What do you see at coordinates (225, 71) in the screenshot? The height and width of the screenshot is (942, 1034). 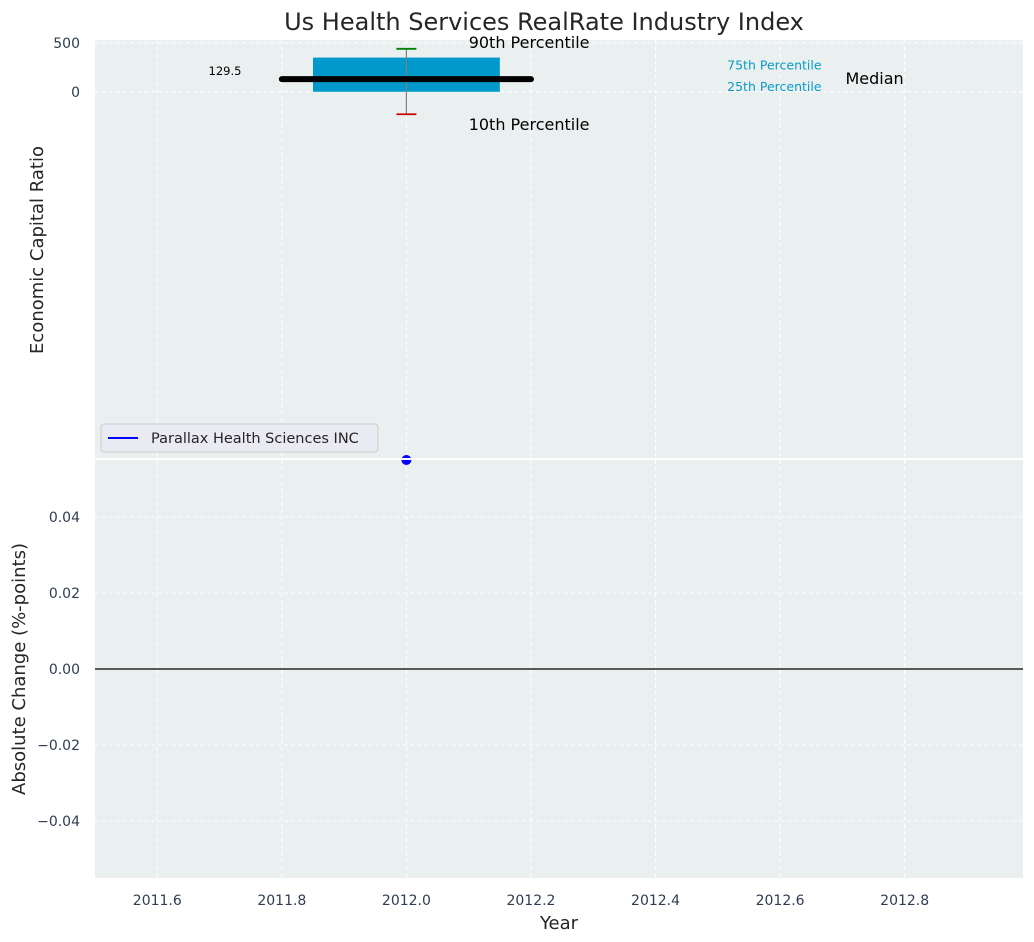 I see `median-value-label: 129.5` at bounding box center [225, 71].